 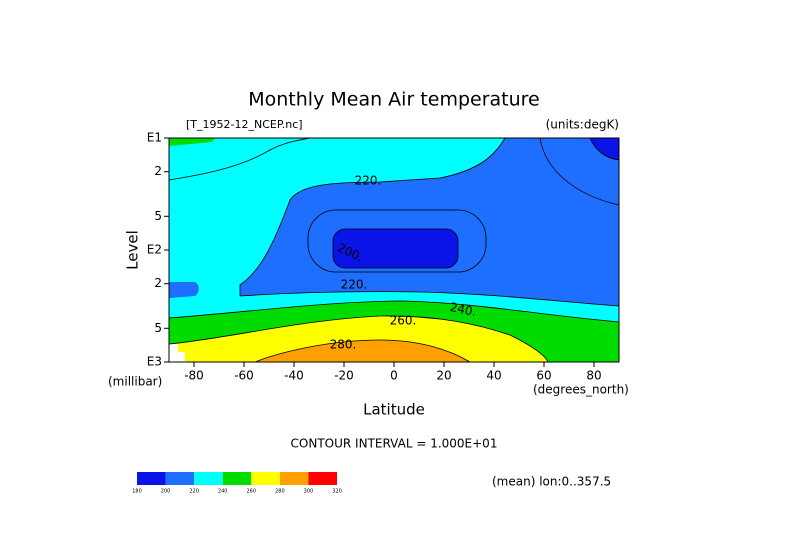 What do you see at coordinates (394, 376) in the screenshot?
I see `x-tick-label: 0` at bounding box center [394, 376].